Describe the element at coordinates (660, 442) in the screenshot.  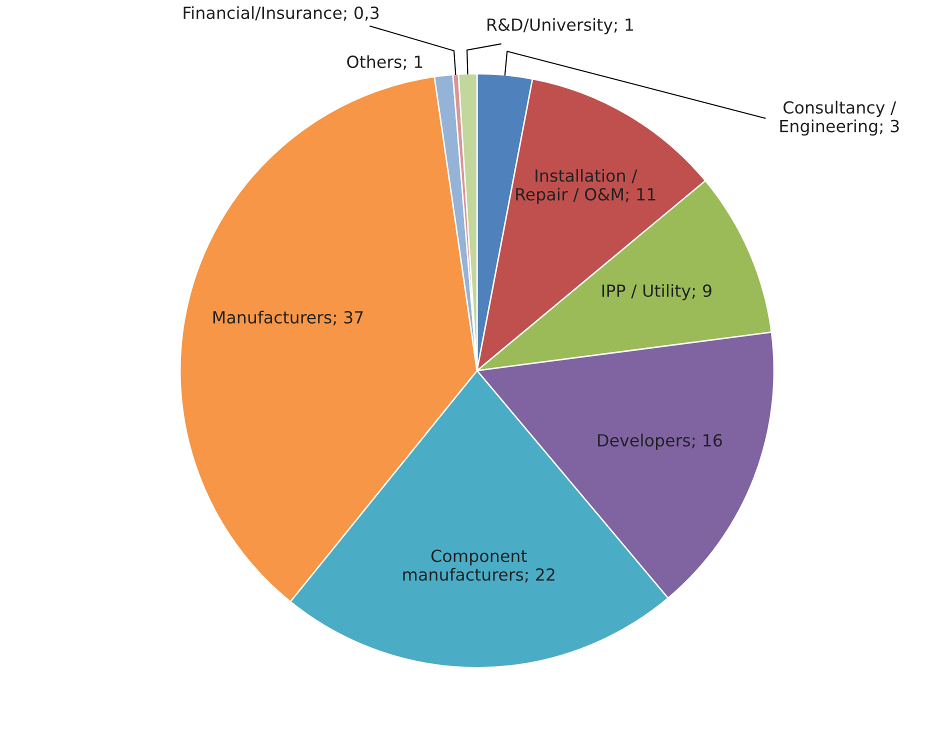
I see `slice-label: Developers; 16` at that location.